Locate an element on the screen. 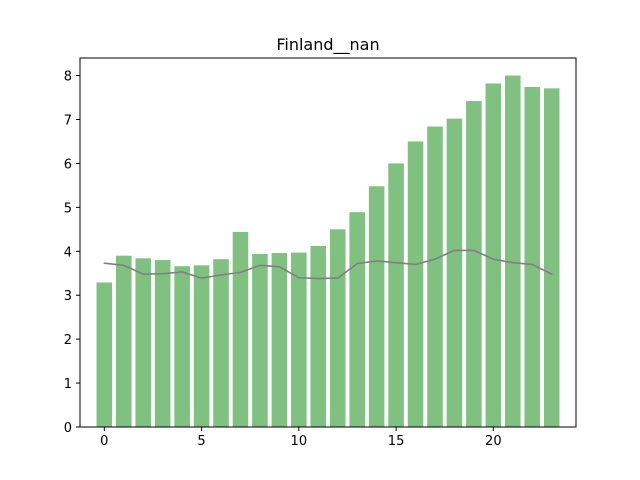 This screenshot has height=480, width=640. y-tick-label-2: 2 is located at coordinates (68, 340).